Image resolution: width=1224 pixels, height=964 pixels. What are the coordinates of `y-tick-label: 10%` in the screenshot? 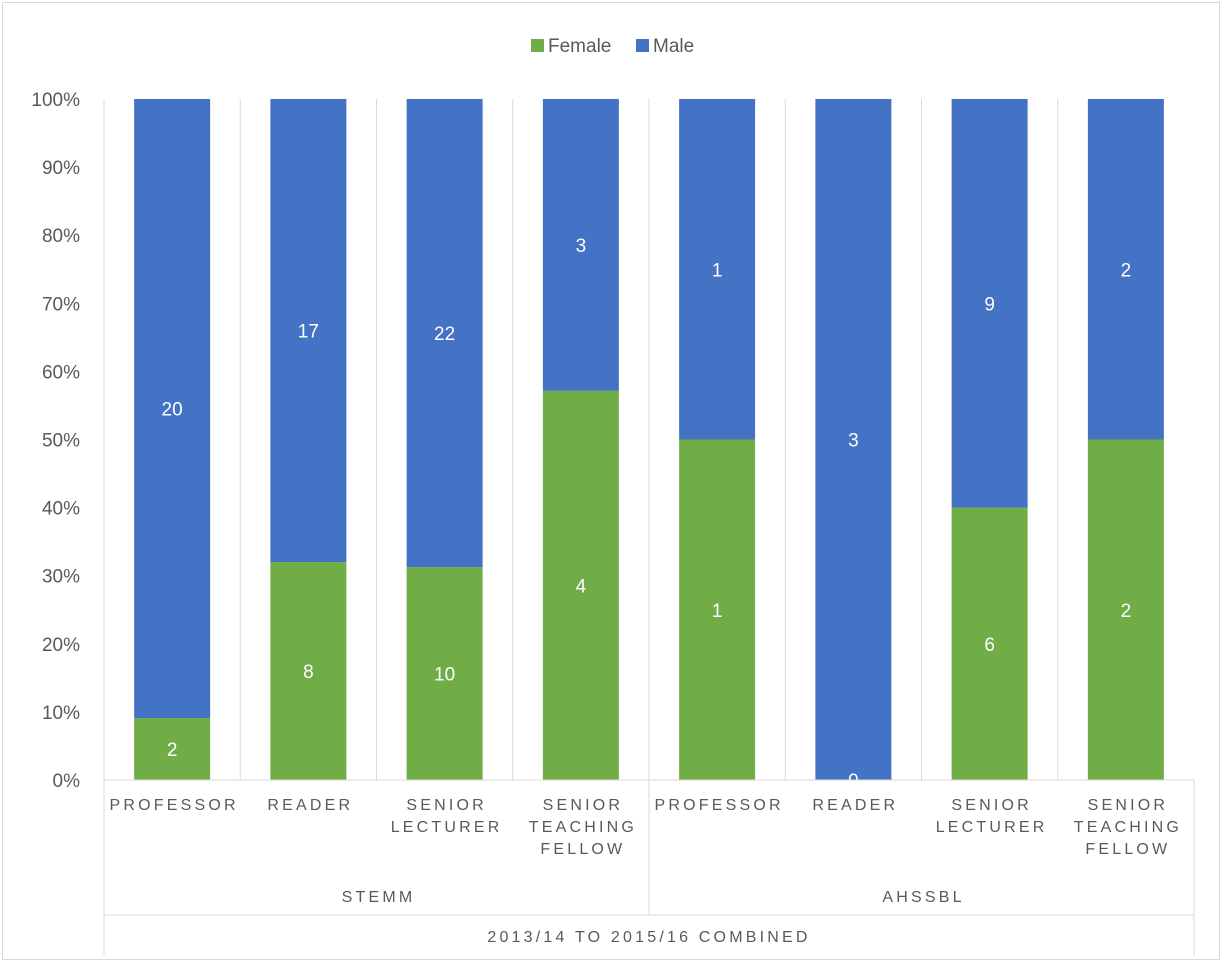 It's located at (61, 713).